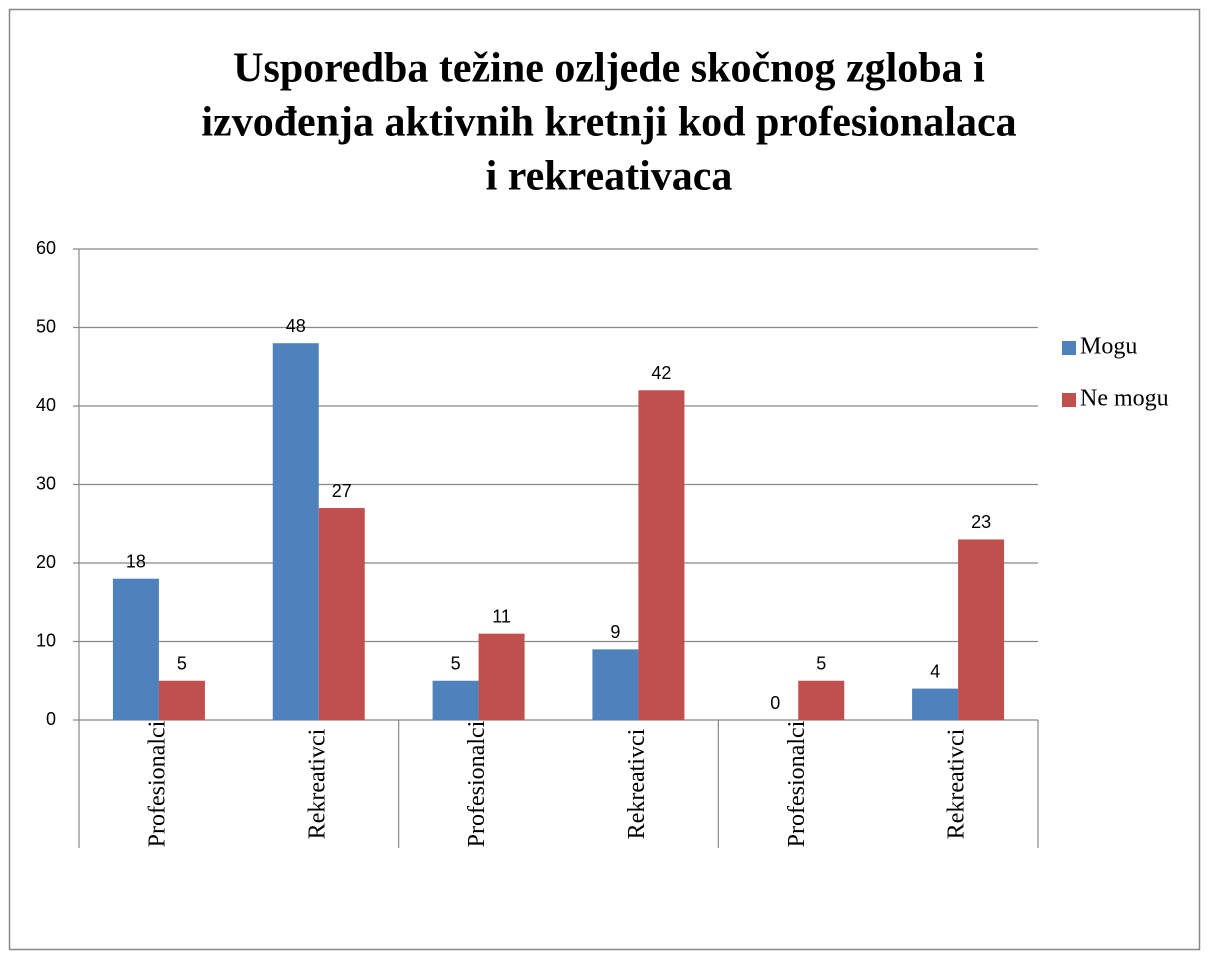 The height and width of the screenshot is (959, 1209). Describe the element at coordinates (615, 632) in the screenshot. I see `data-label: 9` at that location.